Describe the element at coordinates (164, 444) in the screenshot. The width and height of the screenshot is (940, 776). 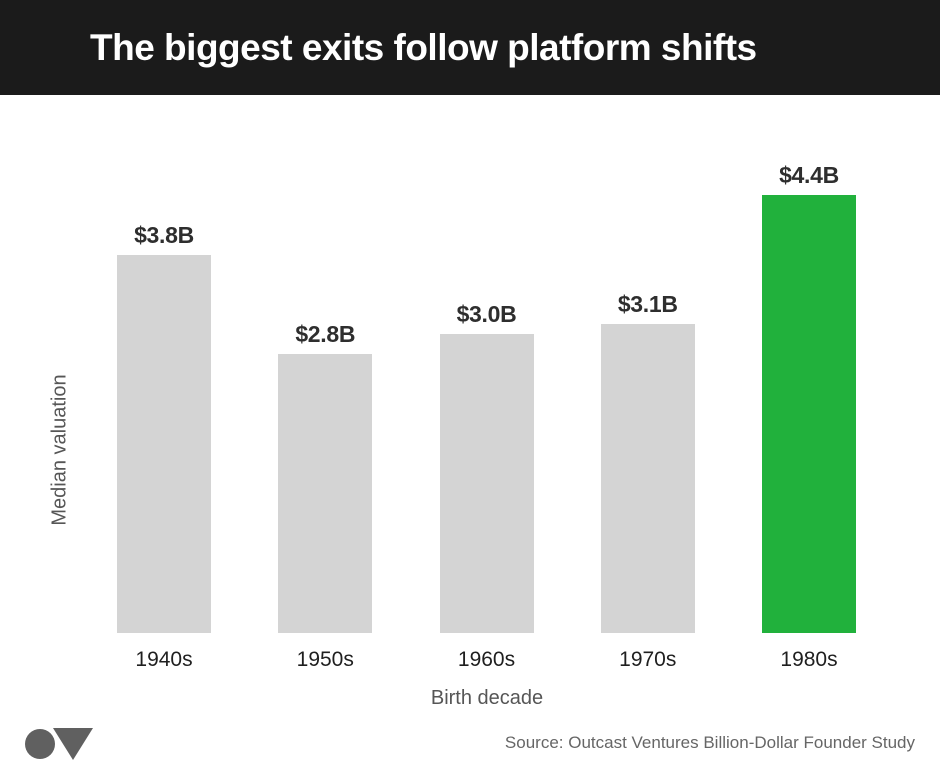
I see `bar-1940s` at that location.